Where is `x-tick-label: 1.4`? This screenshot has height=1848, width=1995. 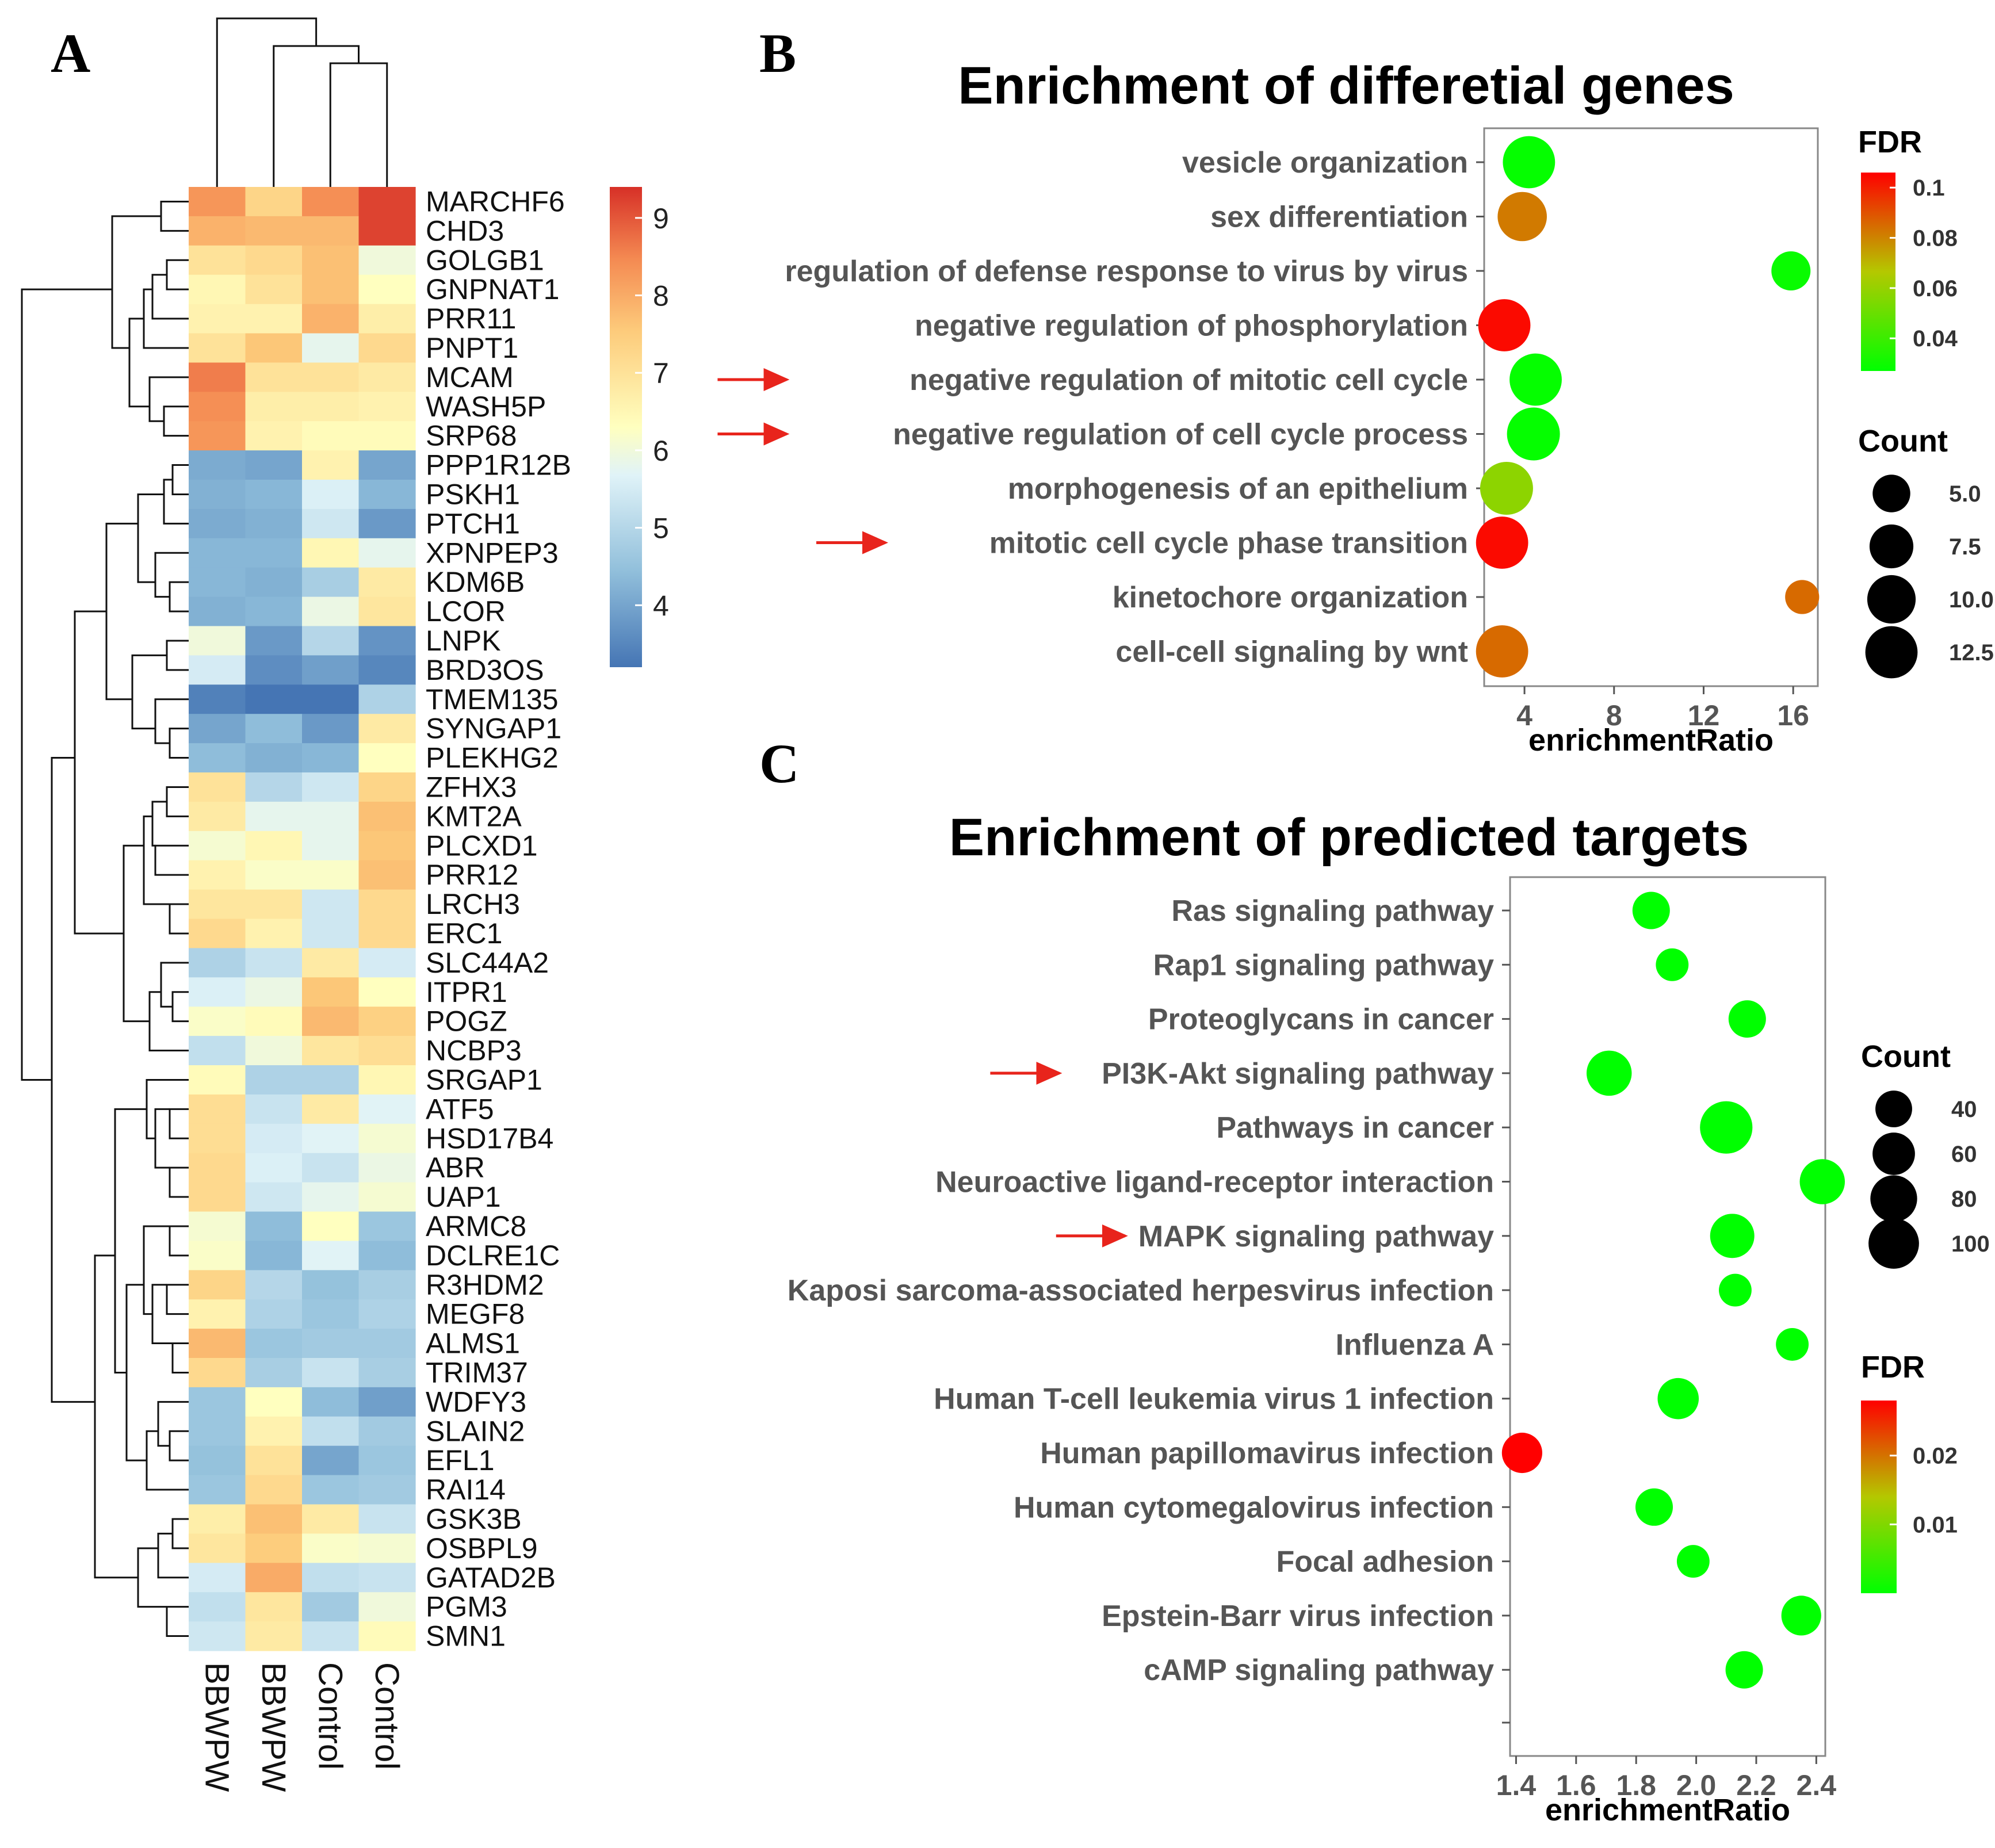
x-tick-label: 1.4 is located at coordinates (1516, 1785).